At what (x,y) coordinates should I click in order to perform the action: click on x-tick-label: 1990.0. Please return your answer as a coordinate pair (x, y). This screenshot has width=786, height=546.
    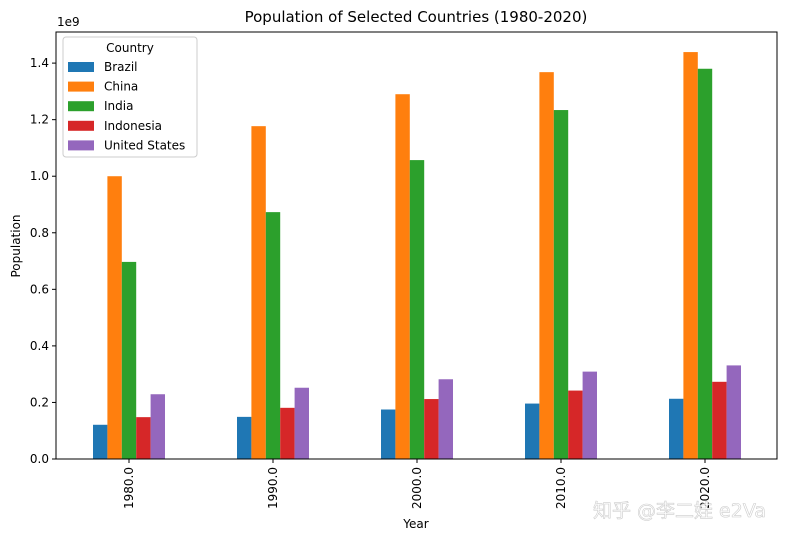
    Looking at the image, I should click on (273, 488).